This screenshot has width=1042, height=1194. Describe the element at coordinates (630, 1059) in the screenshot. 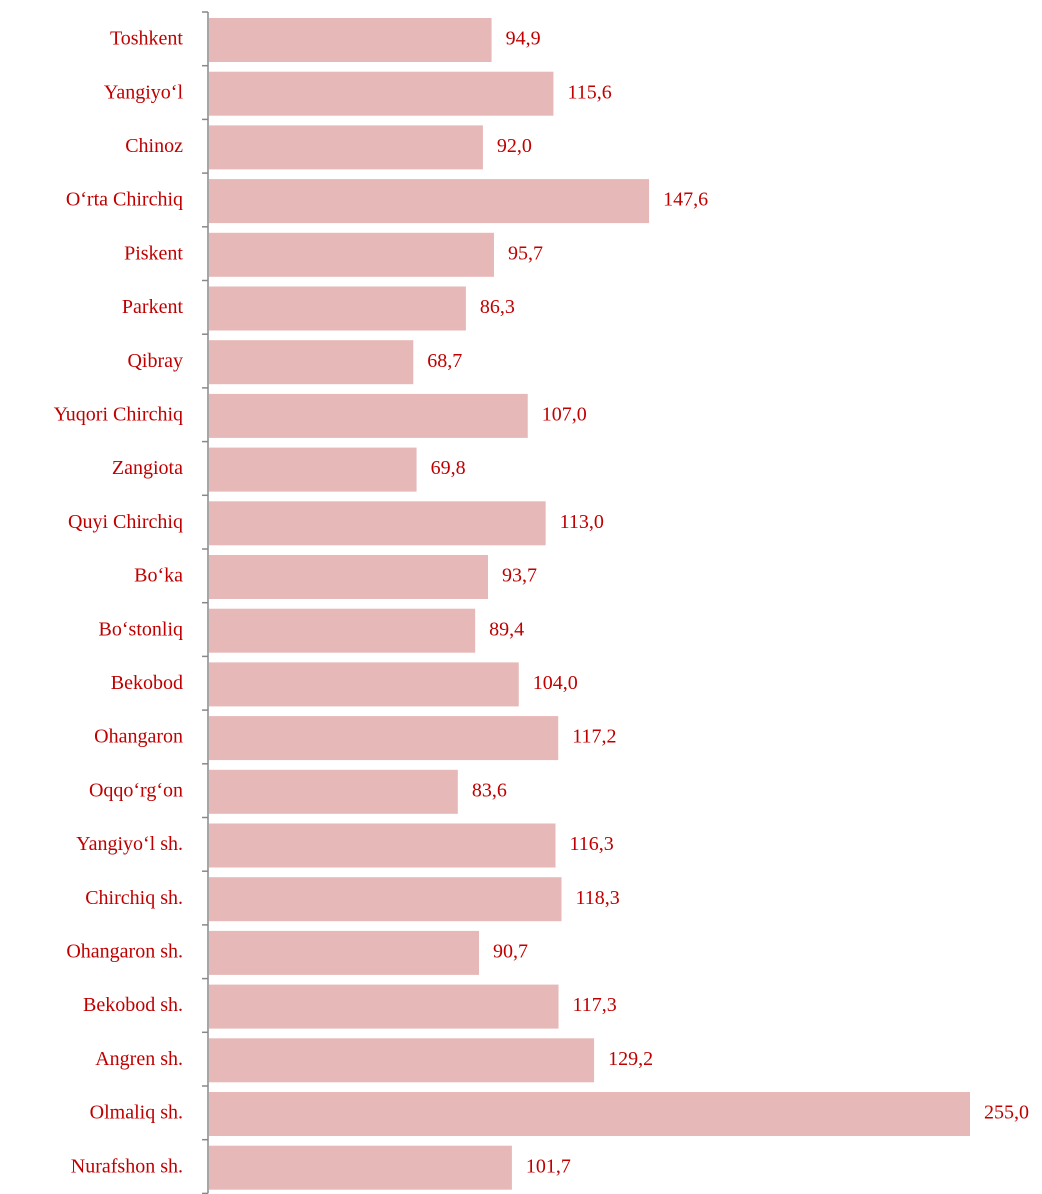

I see `value-label: 129,2` at that location.